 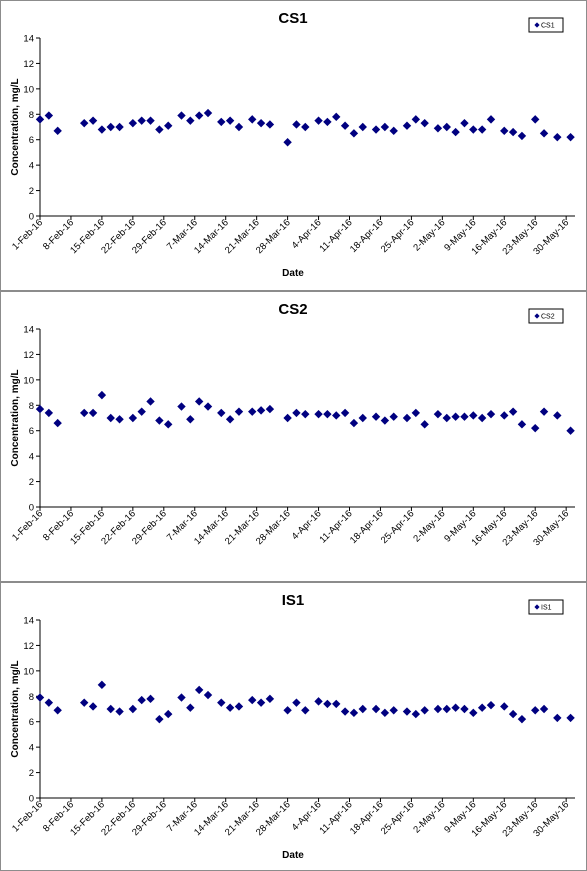 What do you see at coordinates (31, 140) in the screenshot?
I see `y-tick-label: 6` at bounding box center [31, 140].